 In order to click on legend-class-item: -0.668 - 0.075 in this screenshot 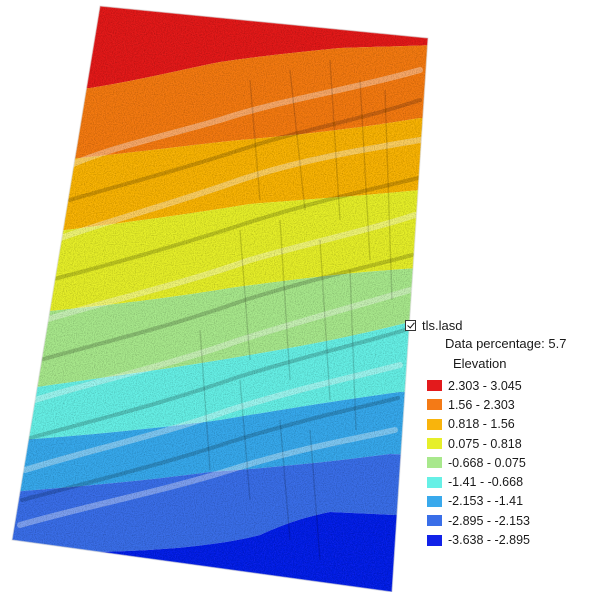, I will do `click(507, 462)`.